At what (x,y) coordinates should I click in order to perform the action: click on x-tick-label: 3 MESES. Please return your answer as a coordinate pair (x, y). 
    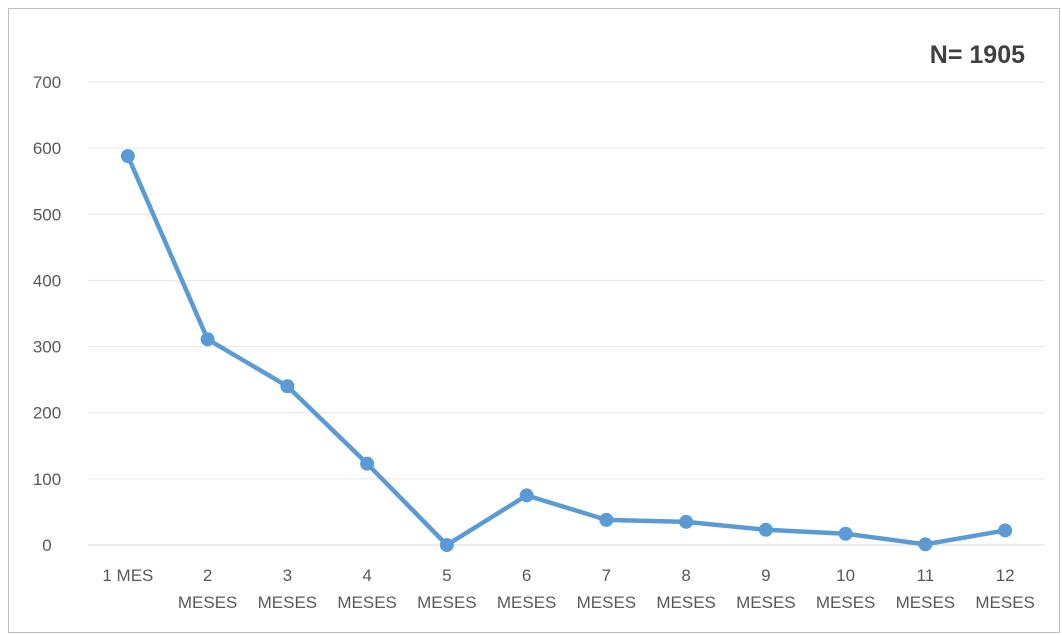
    Looking at the image, I should click on (288, 589).